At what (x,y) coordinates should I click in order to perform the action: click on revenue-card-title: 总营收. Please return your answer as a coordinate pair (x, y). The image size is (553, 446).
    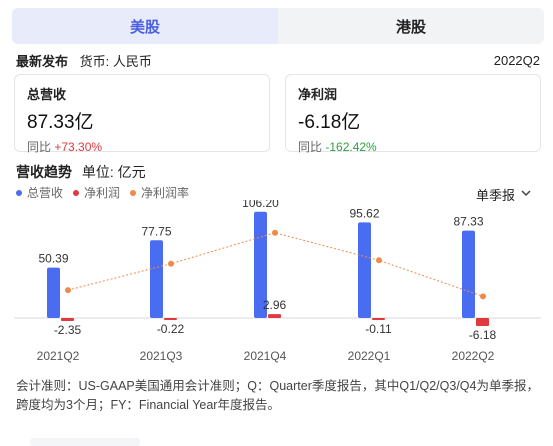
    Looking at the image, I should click on (47, 94).